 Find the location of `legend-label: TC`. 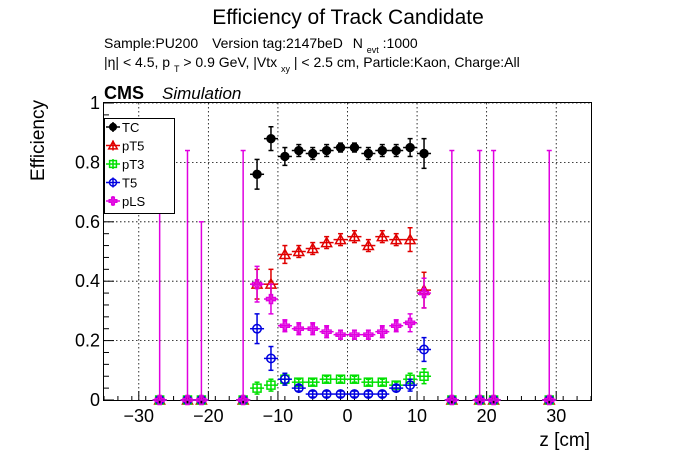

legend-label: TC is located at coordinates (130, 127).